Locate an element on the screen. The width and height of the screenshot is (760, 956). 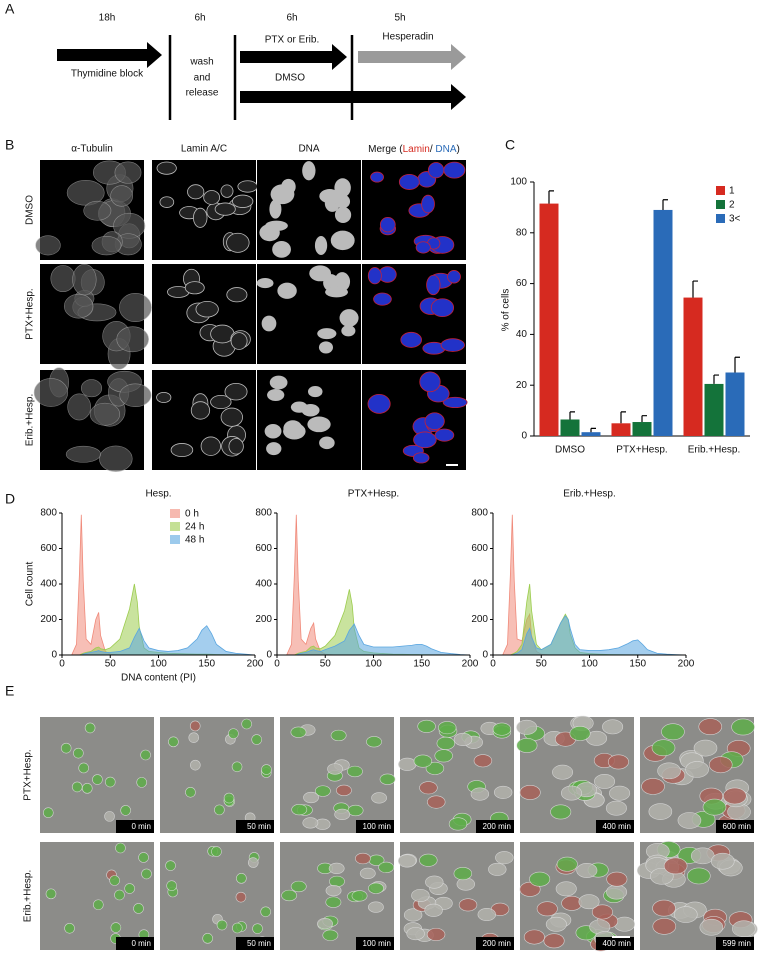
time-box is located at coordinates (615, 943).